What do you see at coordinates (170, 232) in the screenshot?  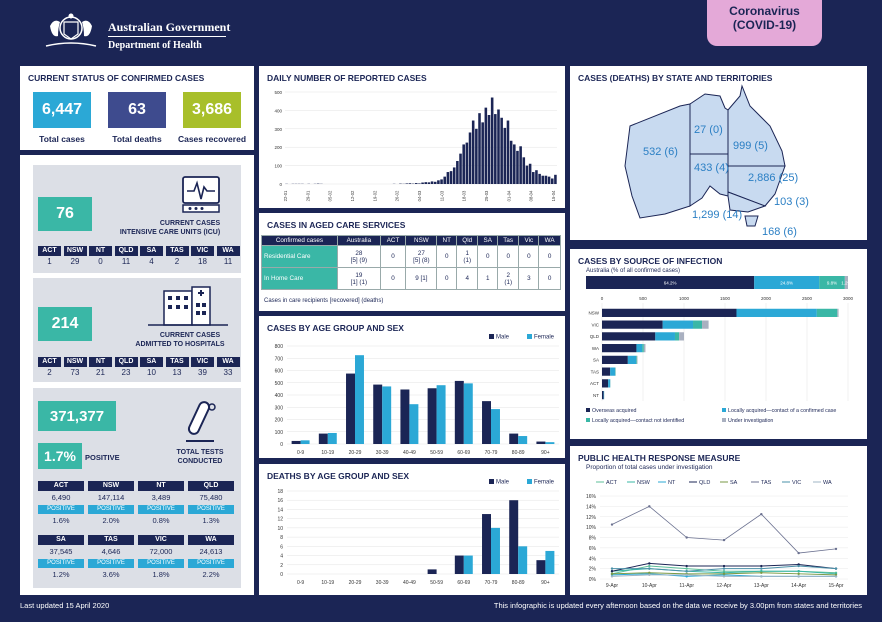 I see `icu-label2: INTENSIVE CARE UNITS (ICU)` at bounding box center [170, 232].